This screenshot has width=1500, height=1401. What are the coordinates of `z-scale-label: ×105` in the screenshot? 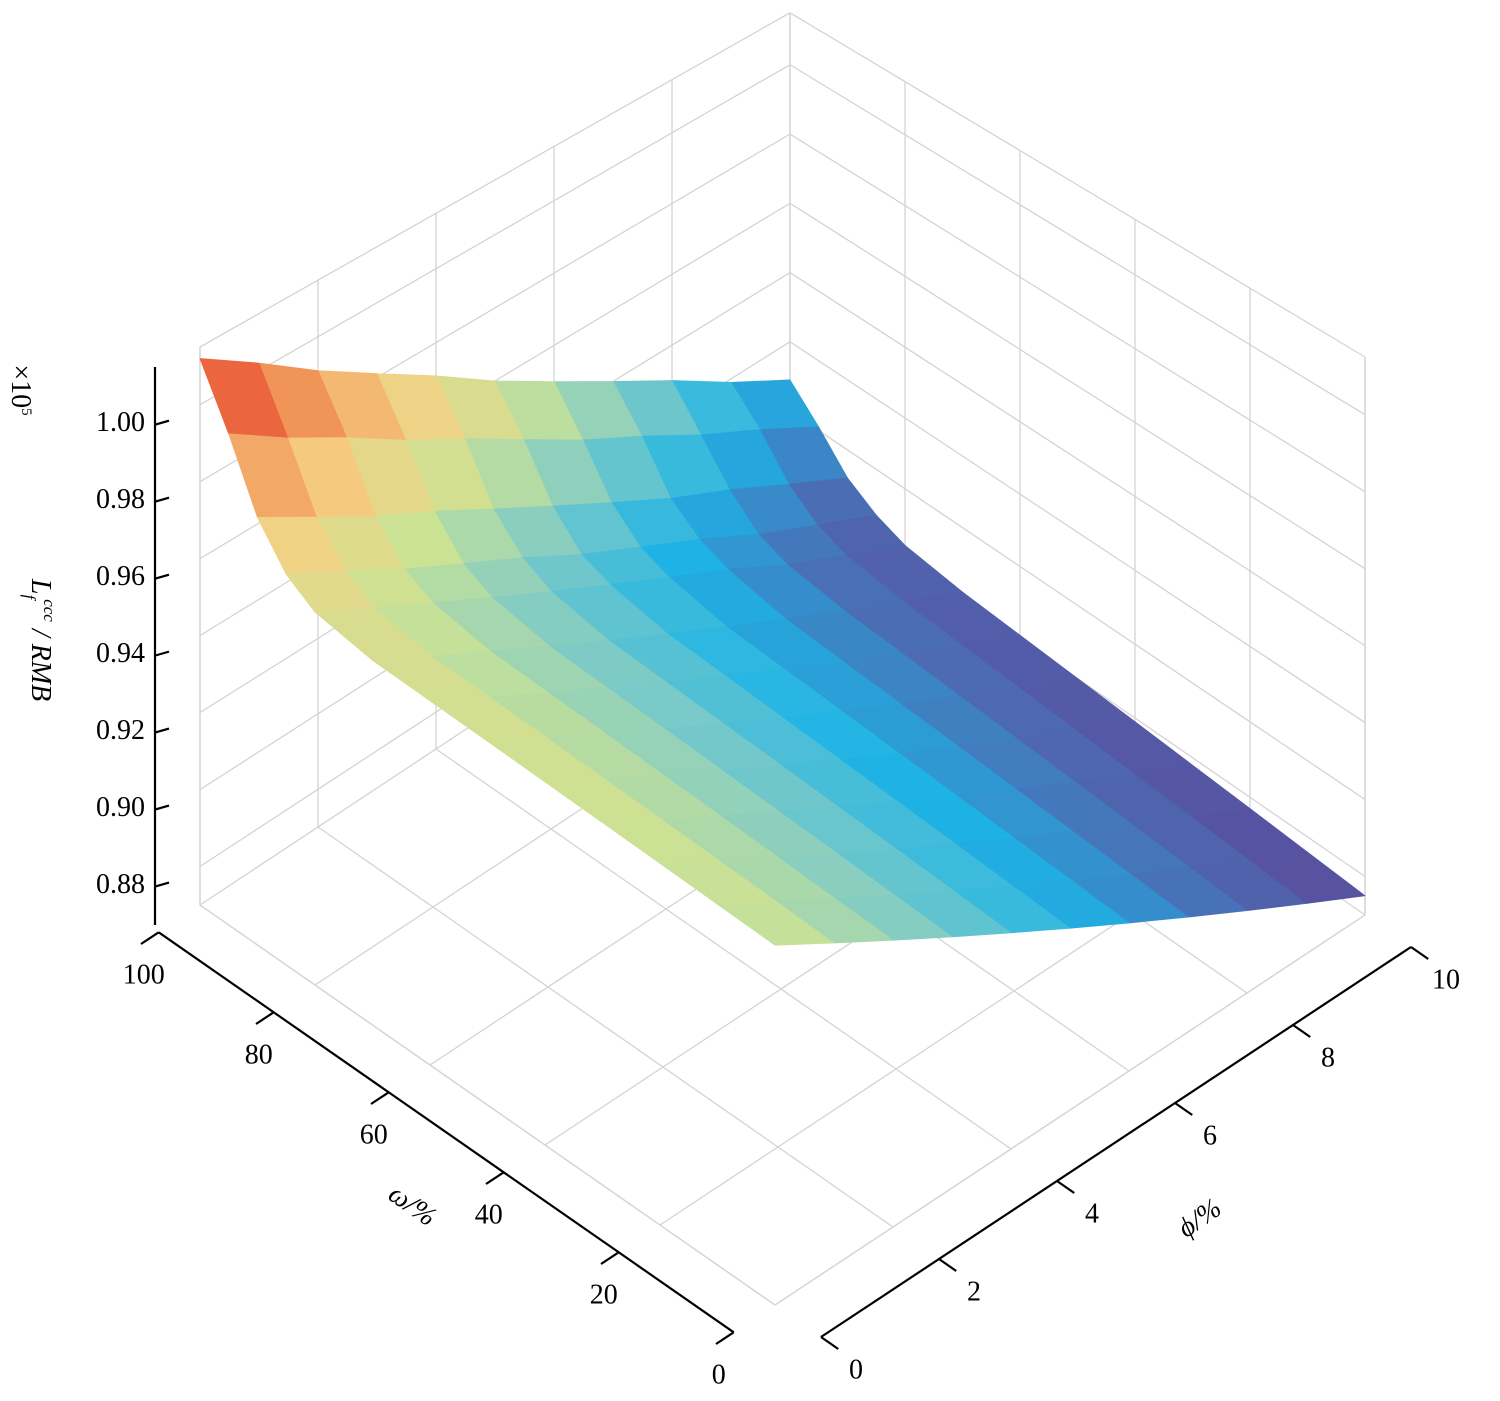 It's located at (20, 389).